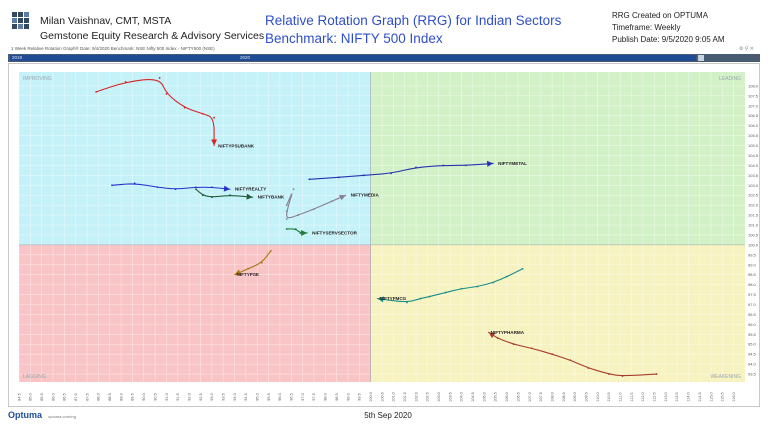 The height and width of the screenshot is (425, 776). What do you see at coordinates (53, 396) in the screenshot?
I see `x-tick-label: 86.0` at bounding box center [53, 396].